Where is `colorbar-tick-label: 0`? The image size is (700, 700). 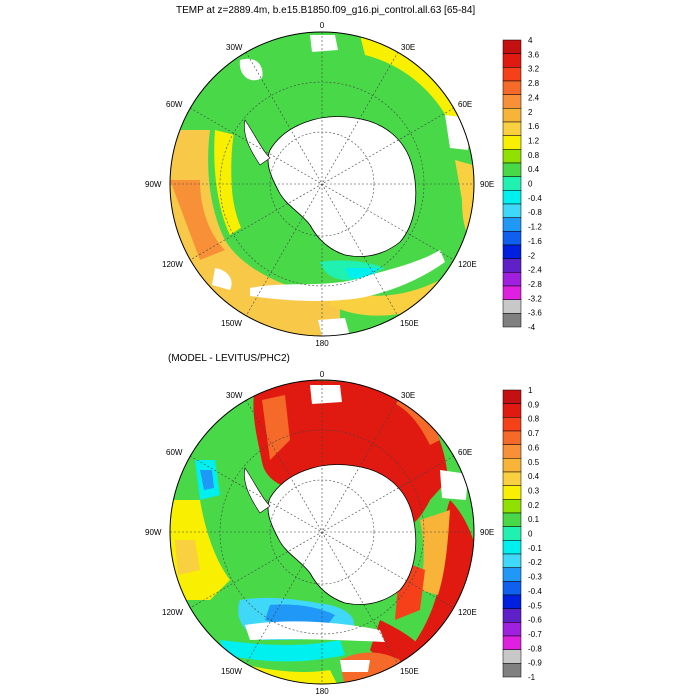 colorbar-tick-label: 0 is located at coordinates (530, 184).